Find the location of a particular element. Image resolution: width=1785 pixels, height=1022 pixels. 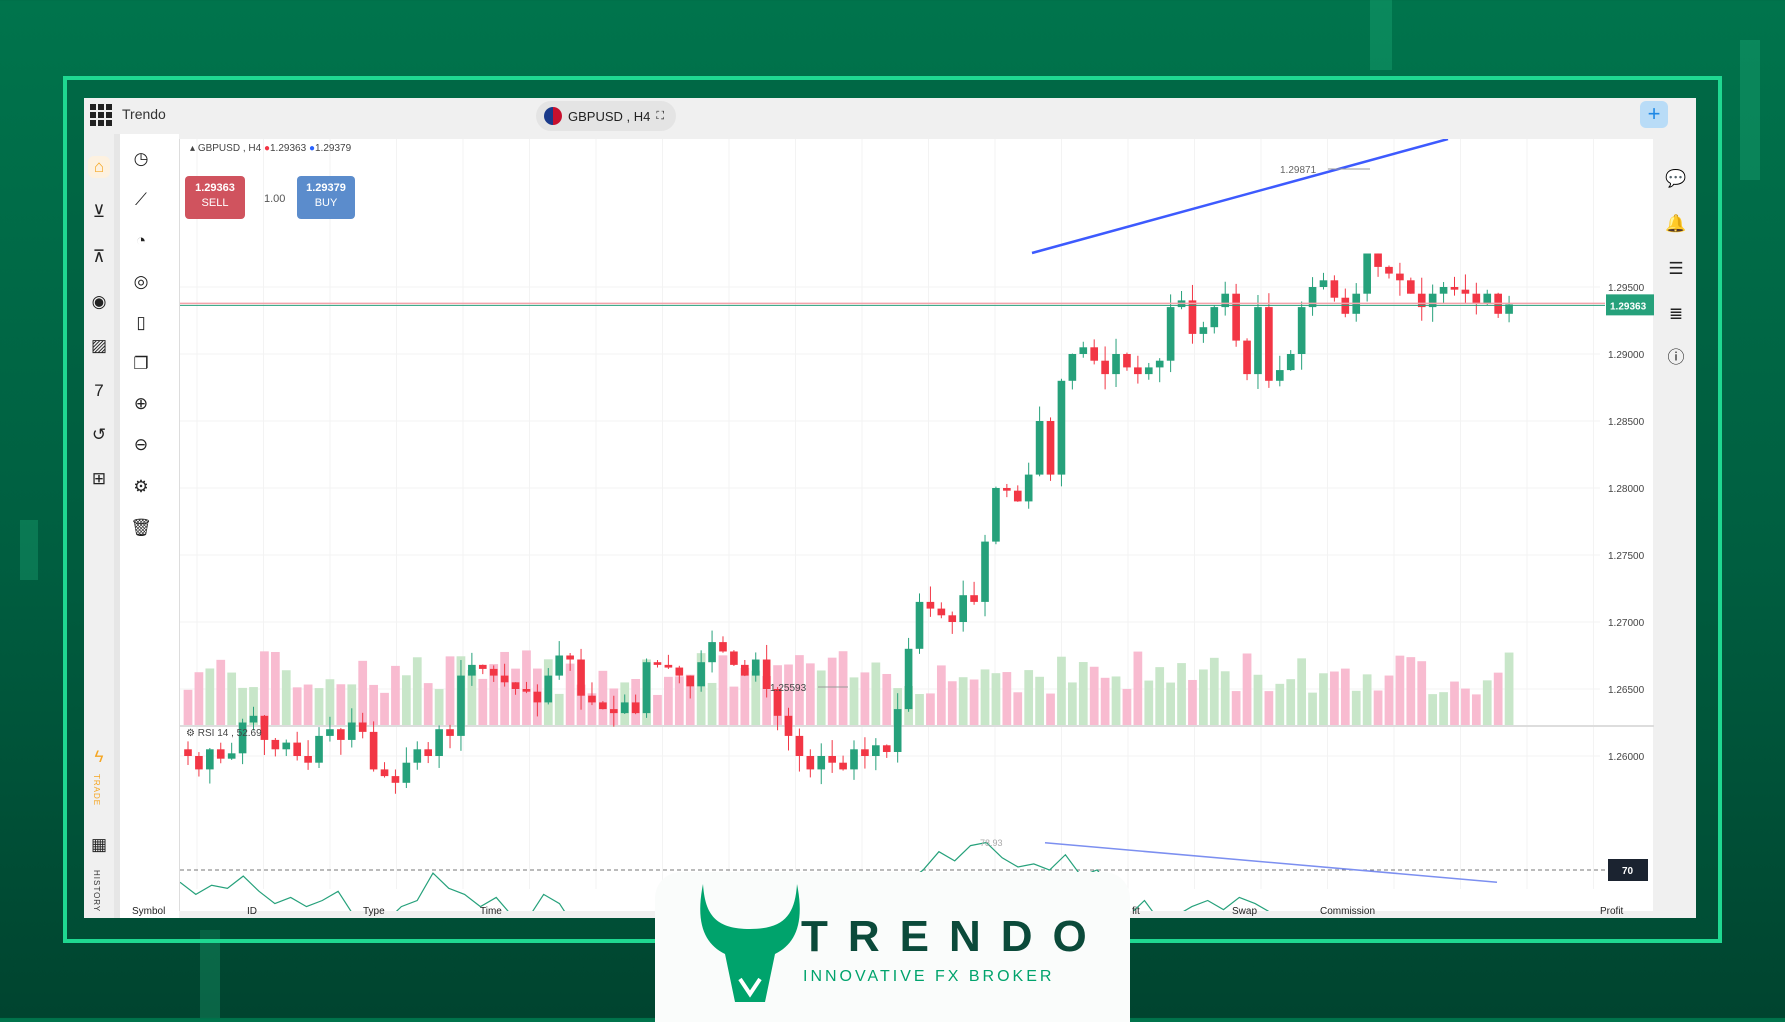

gbp-usd-flag-icon is located at coordinates (553, 116).